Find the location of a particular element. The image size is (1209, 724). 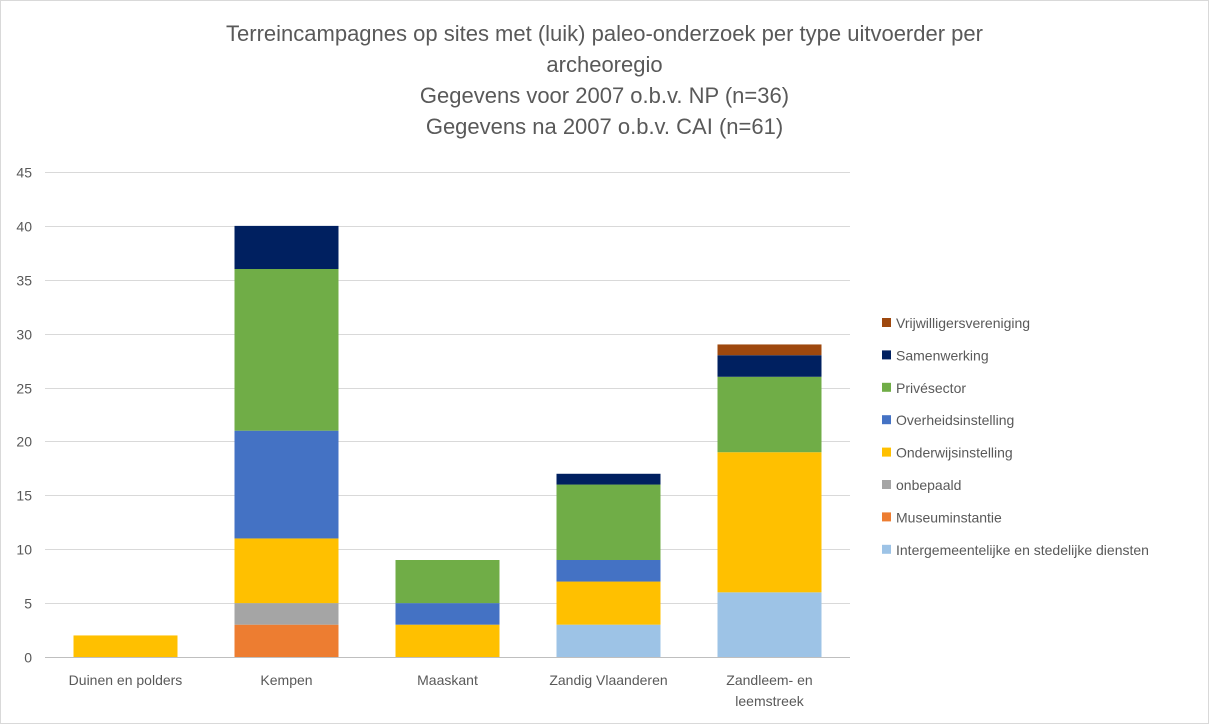

y-tick-label: 45 is located at coordinates (24, 173).